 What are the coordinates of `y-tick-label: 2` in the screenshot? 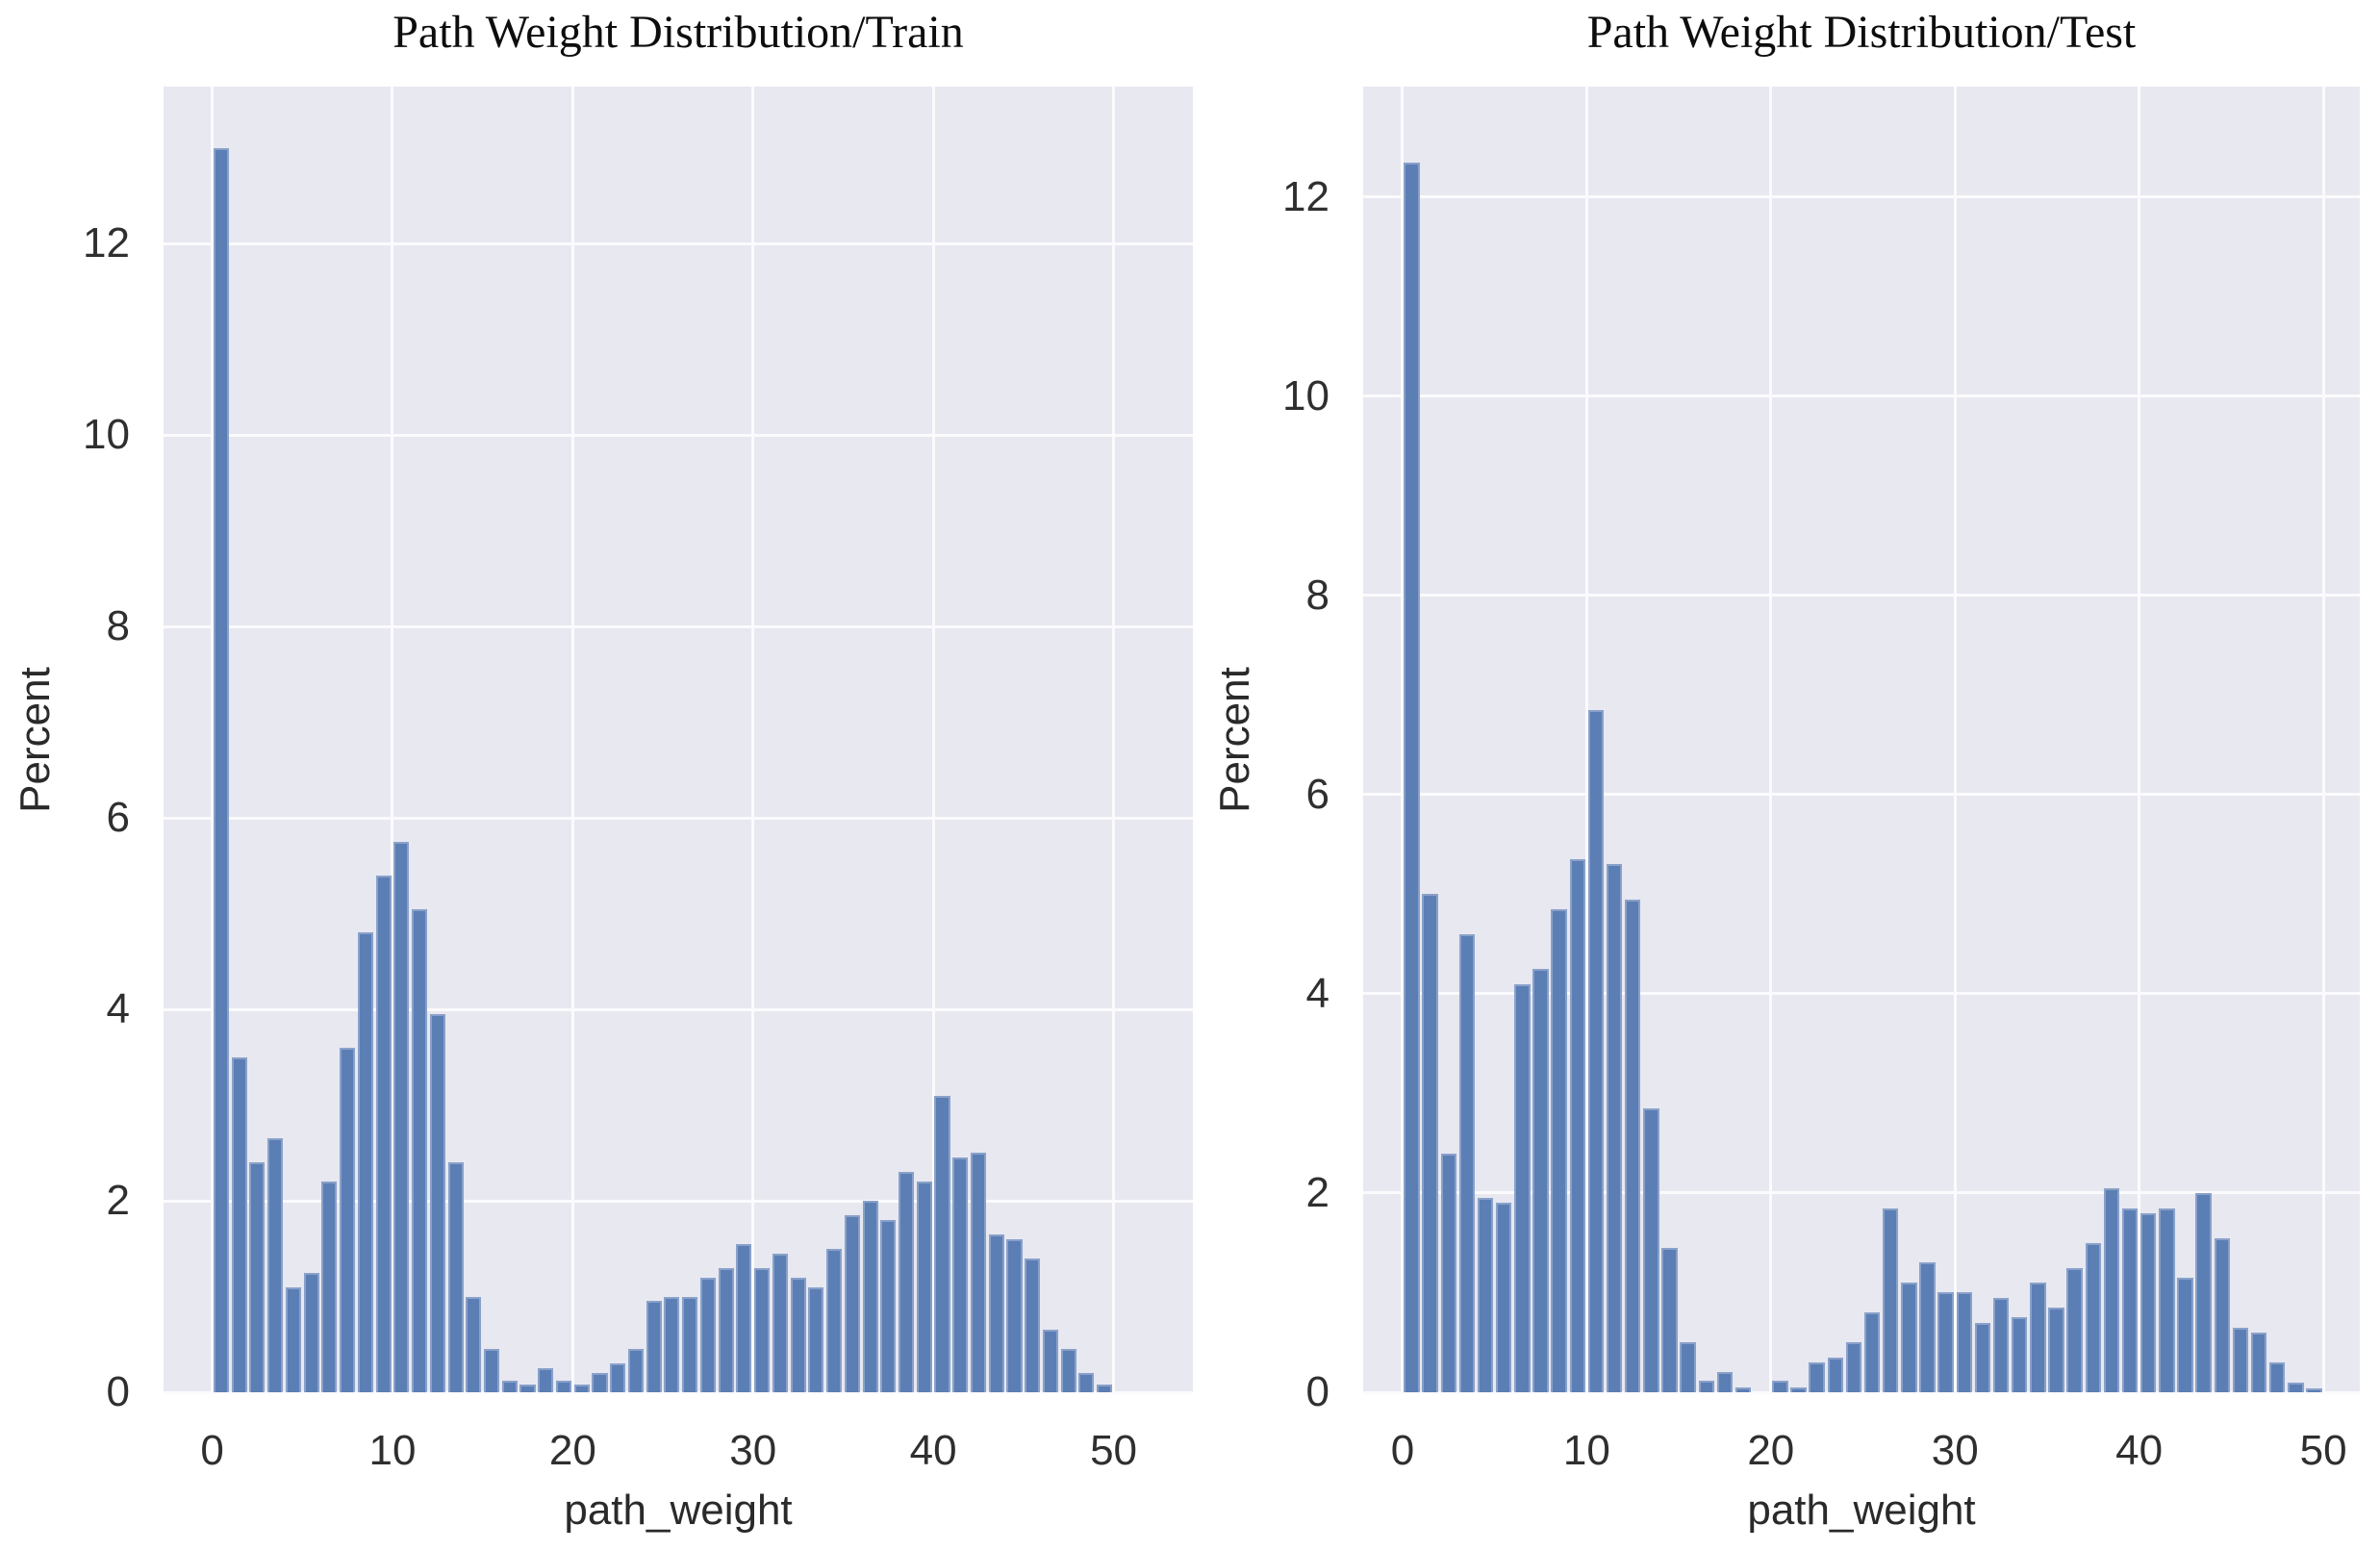 It's located at (1317, 1192).